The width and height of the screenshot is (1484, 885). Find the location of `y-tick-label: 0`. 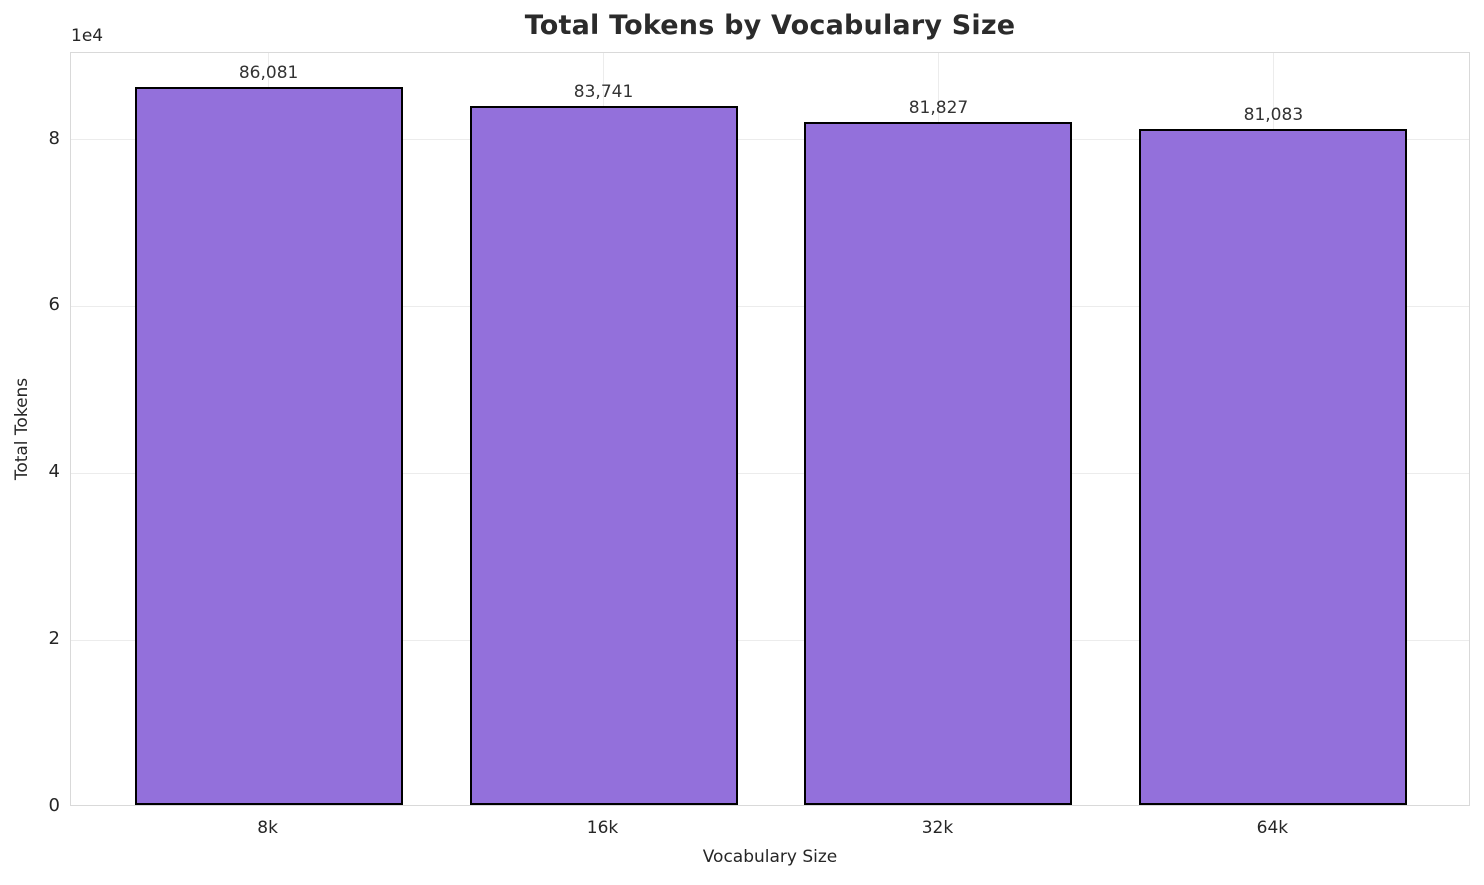

y-tick-label: 0 is located at coordinates (54, 805).